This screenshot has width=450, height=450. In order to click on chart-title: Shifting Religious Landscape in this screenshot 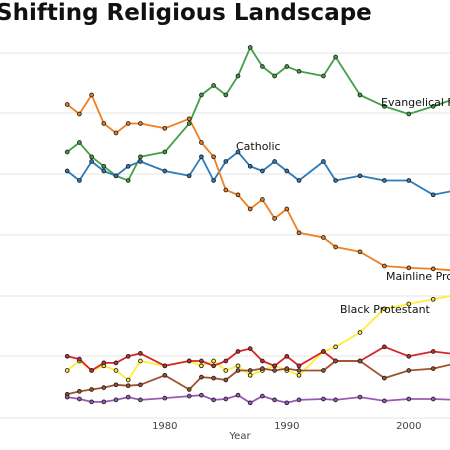, I will do `click(186, 13)`.